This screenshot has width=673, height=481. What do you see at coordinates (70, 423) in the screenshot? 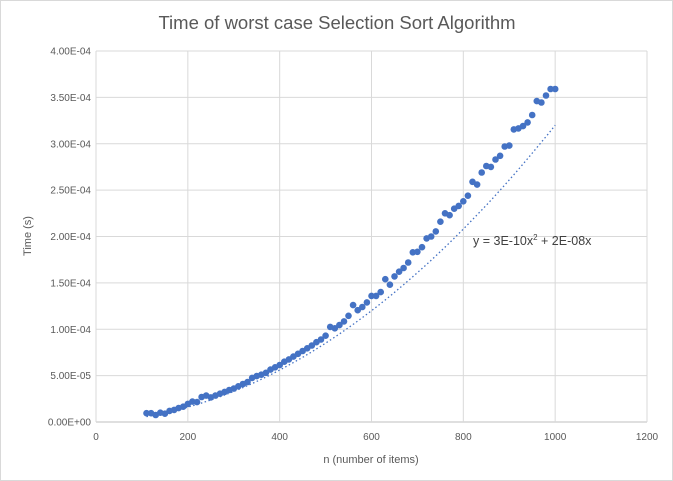
I see `y-tick-label: 0.00E+00` at bounding box center [70, 423].